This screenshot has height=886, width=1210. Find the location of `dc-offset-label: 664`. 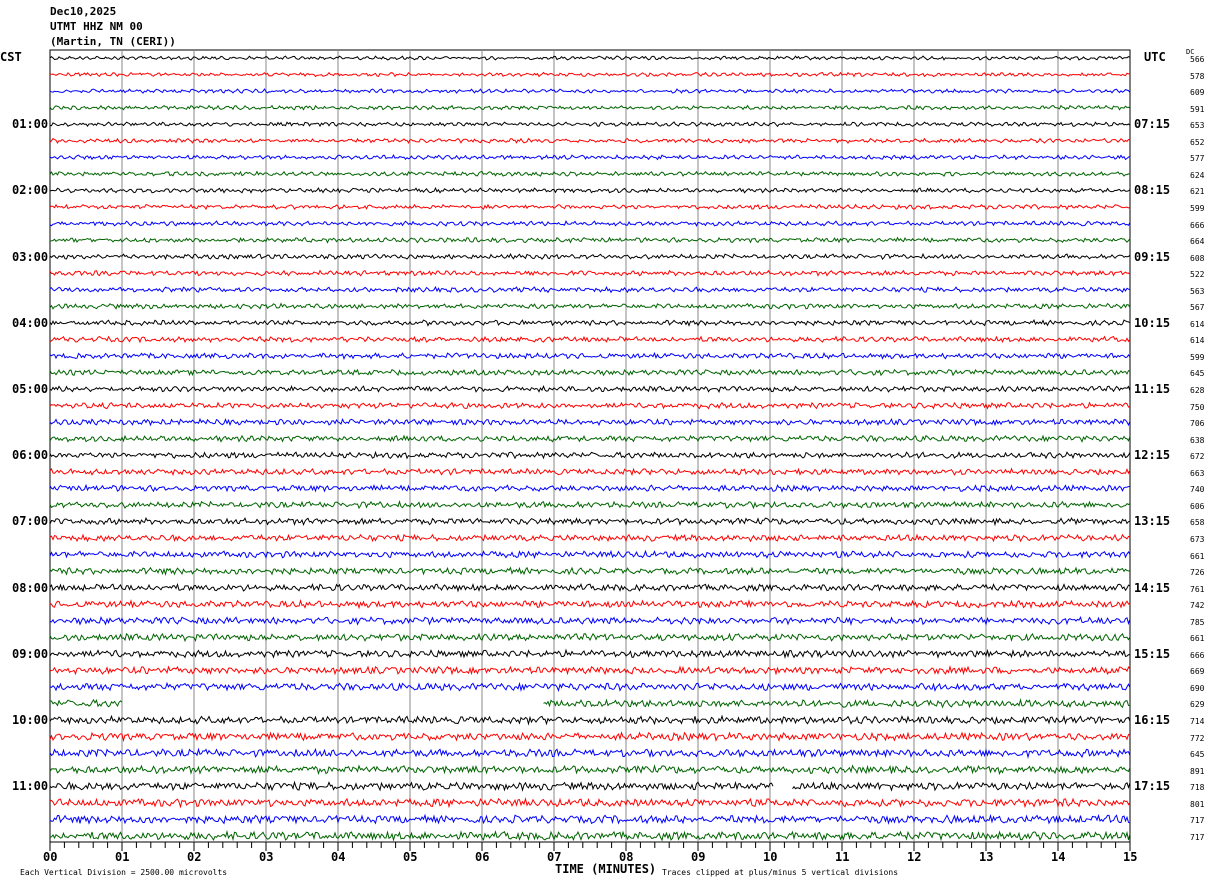

dc-offset-label: 664 is located at coordinates (1197, 242).